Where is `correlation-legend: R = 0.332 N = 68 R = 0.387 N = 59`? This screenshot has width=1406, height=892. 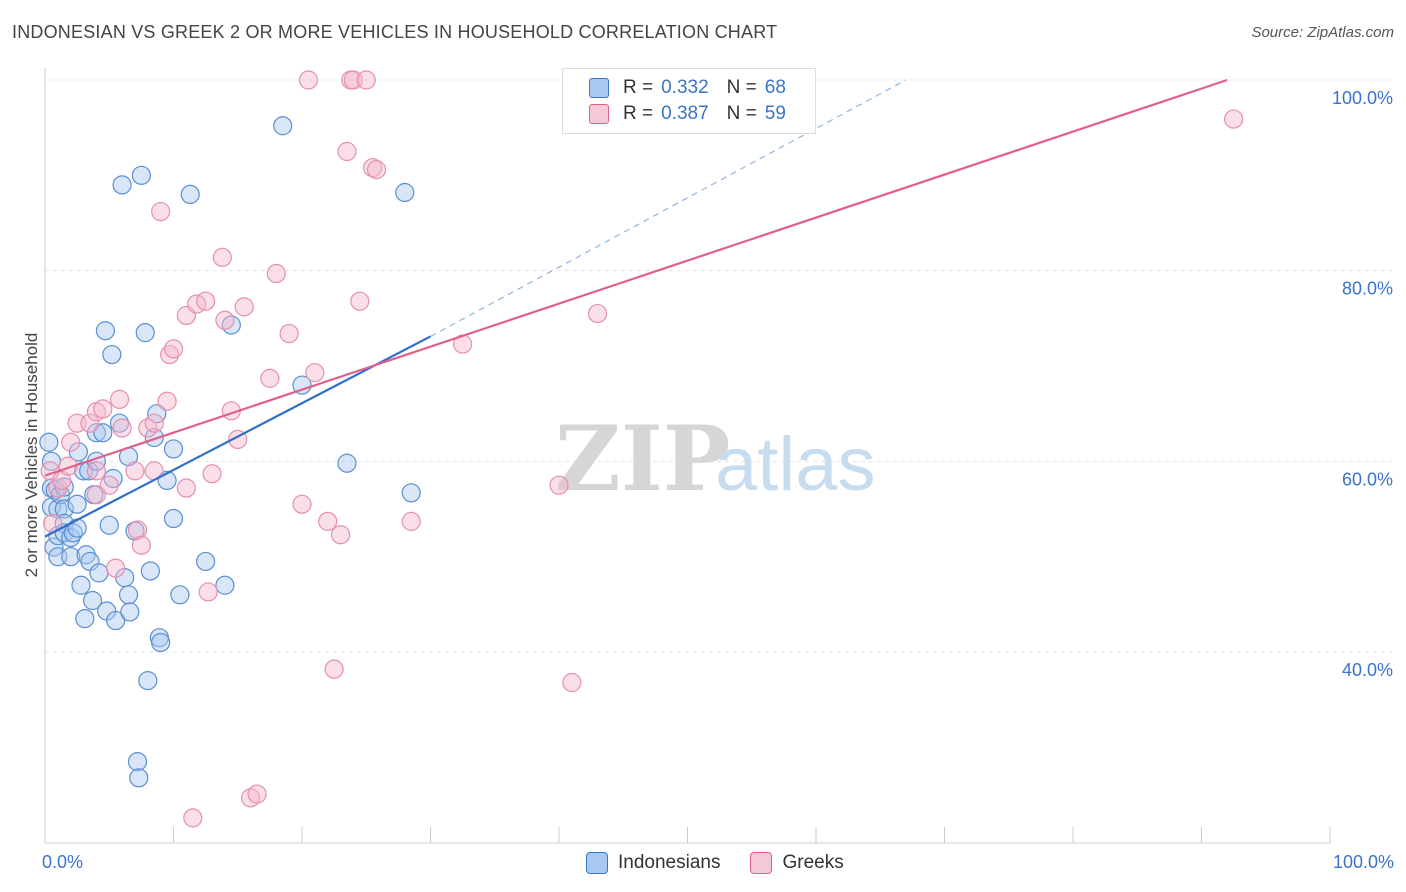
correlation-legend: R = 0.332 N = 68 R = 0.387 N = 59 is located at coordinates (689, 101).